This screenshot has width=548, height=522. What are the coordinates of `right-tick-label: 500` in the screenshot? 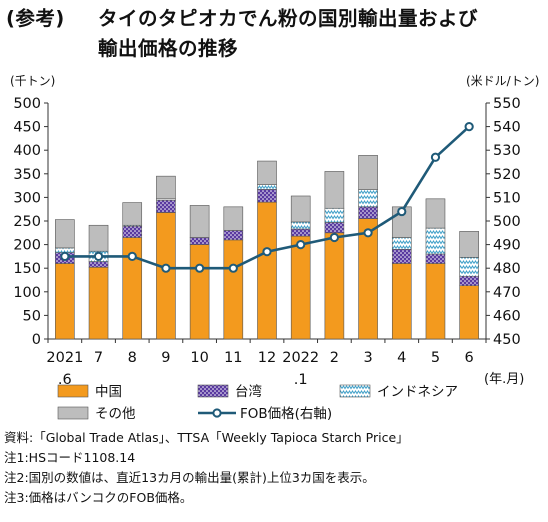 It's located at (507, 222).